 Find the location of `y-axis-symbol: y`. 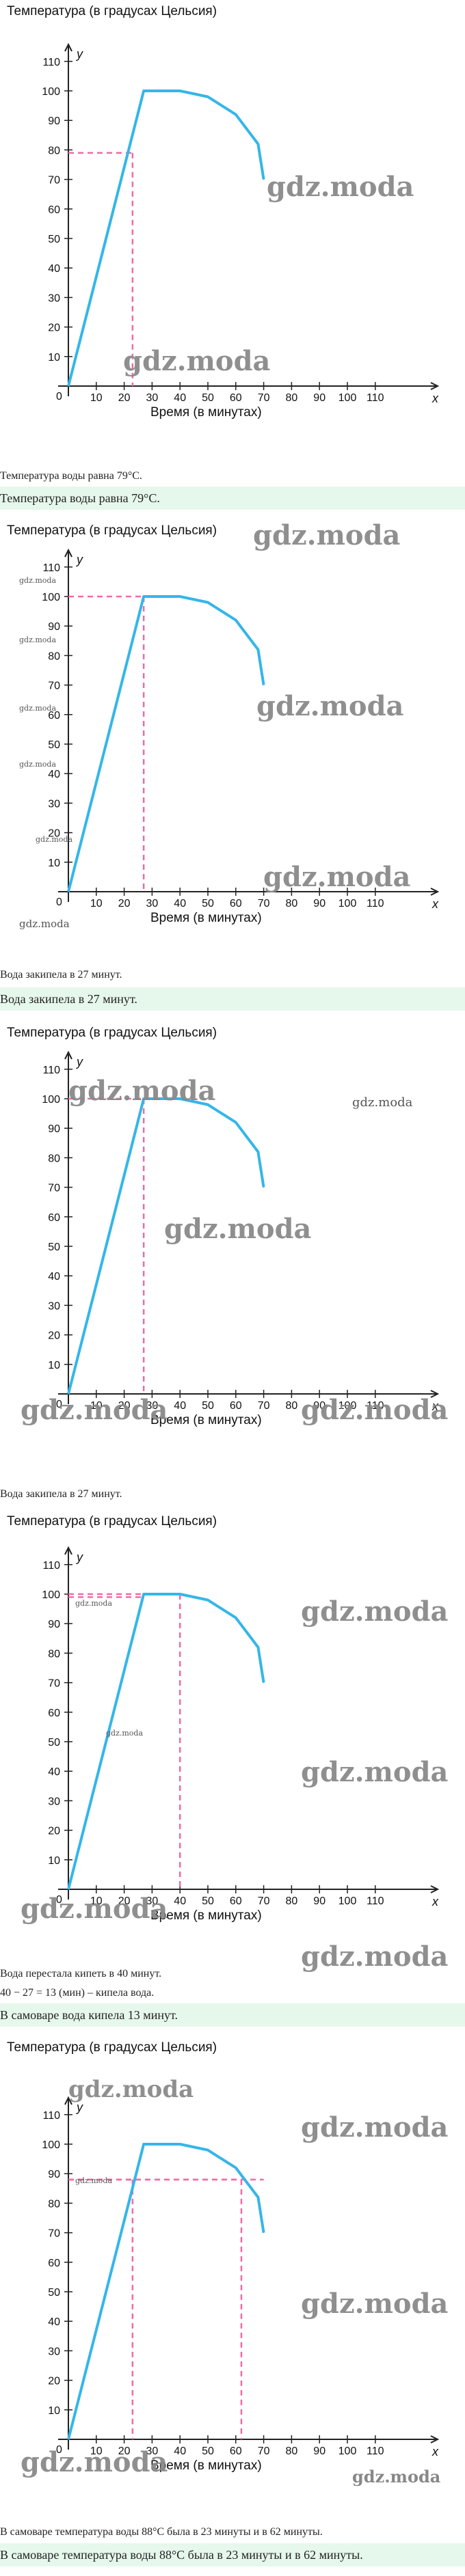

y-axis-symbol: y is located at coordinates (79, 2107).